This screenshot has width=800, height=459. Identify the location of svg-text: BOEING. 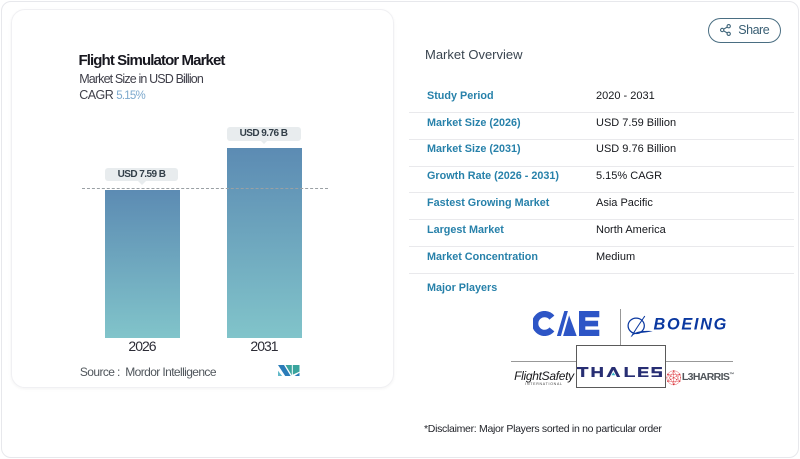
(690, 324).